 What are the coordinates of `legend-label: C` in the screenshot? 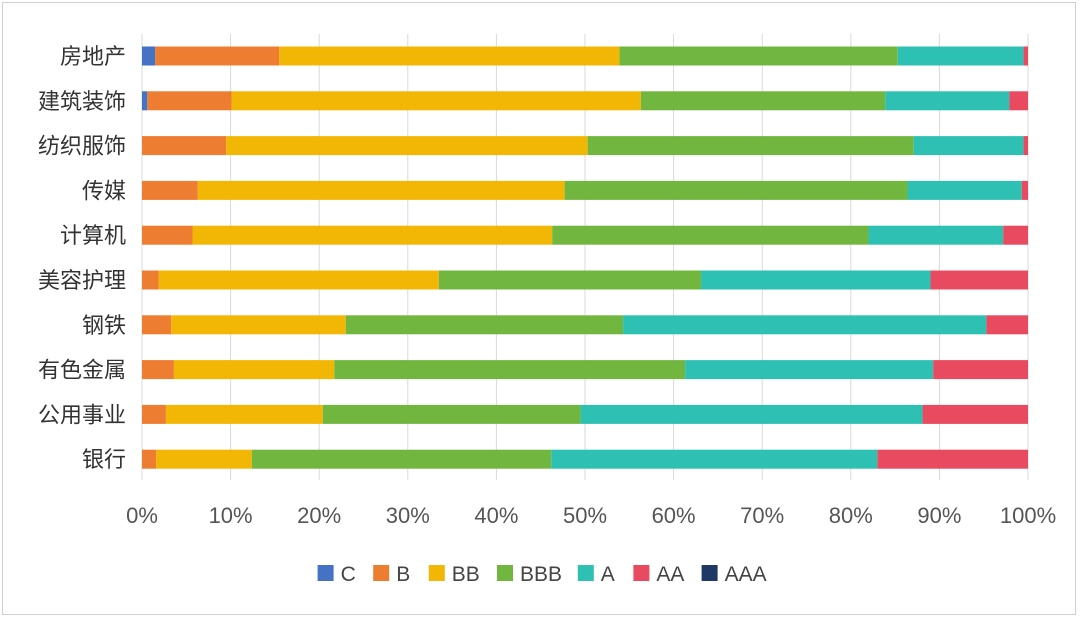 It's located at (348, 574).